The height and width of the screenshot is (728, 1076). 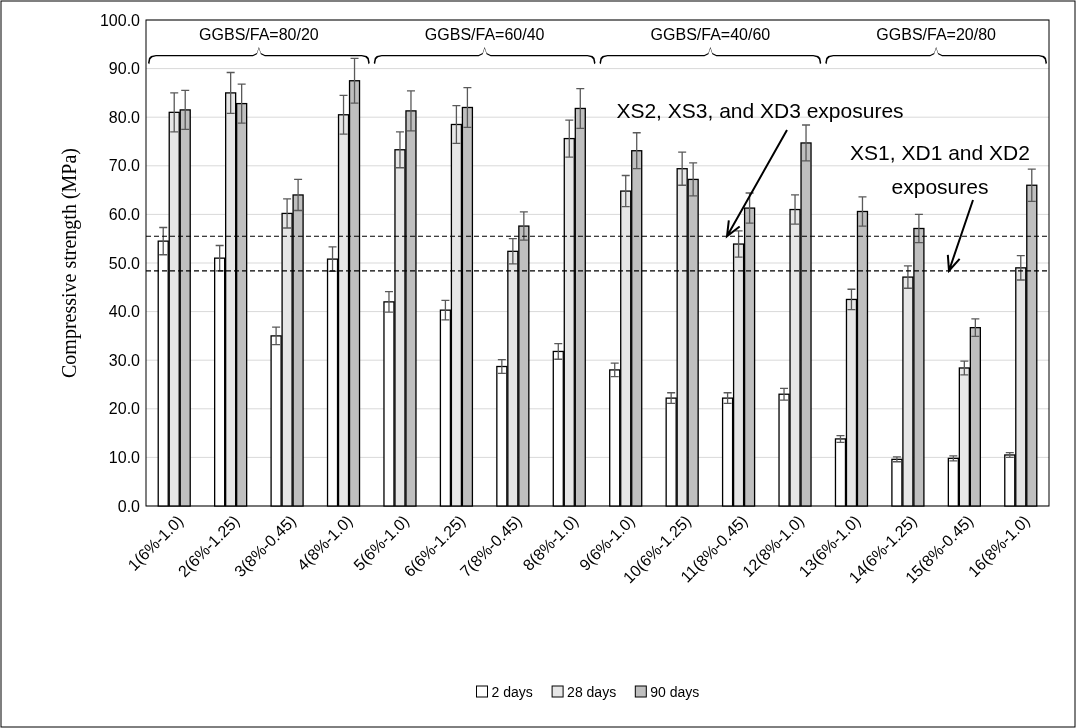 I want to click on legend-label: 28 days, so click(x=592, y=691).